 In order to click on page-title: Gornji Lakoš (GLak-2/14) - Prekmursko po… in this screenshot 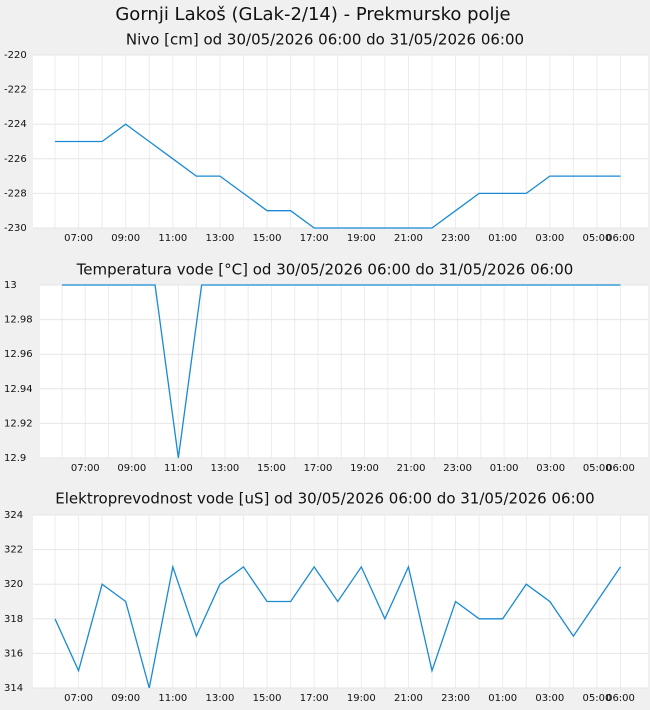, I will do `click(312, 14)`.